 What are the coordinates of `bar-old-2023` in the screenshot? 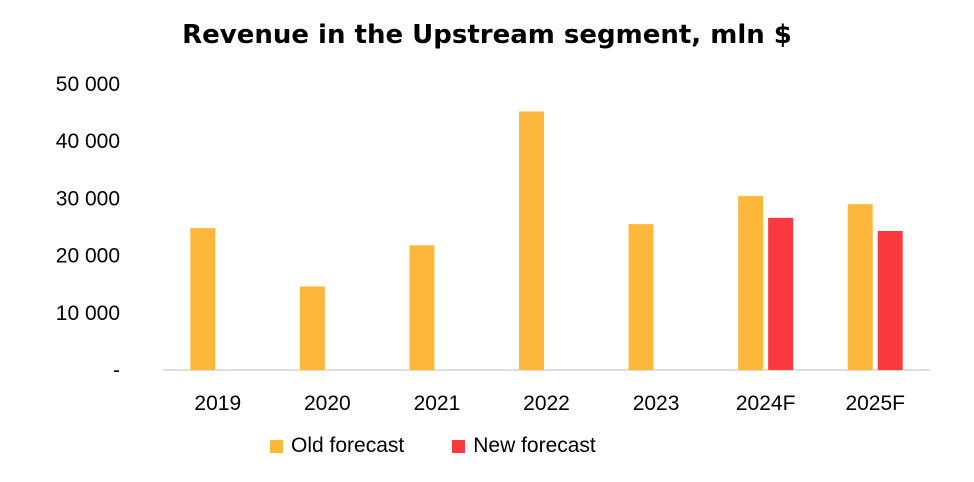 It's located at (641, 297).